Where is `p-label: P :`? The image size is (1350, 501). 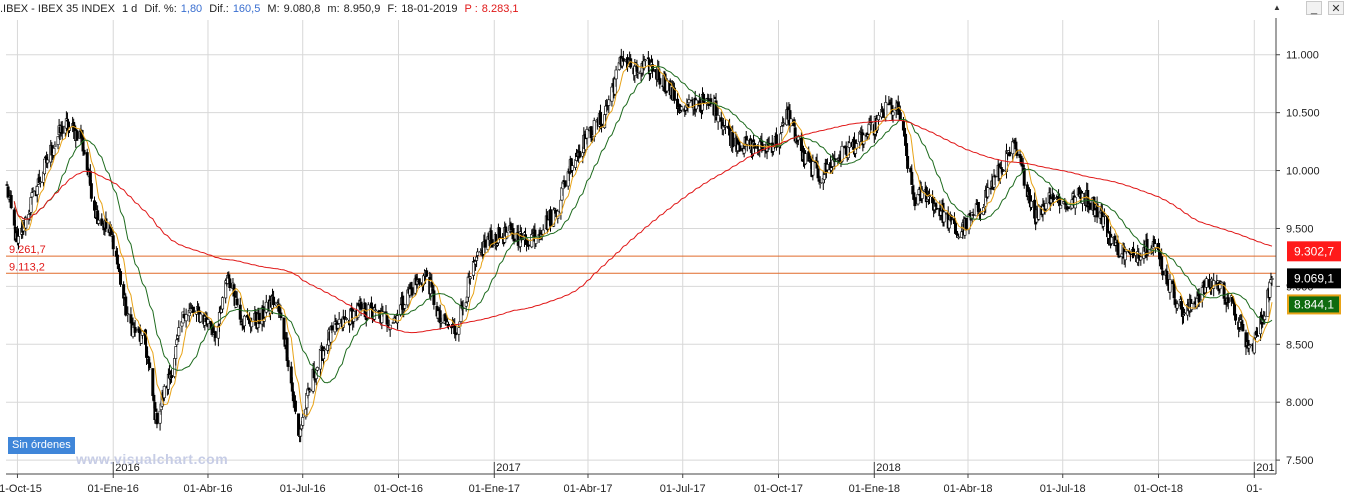
p-label: P : is located at coordinates (471, 9).